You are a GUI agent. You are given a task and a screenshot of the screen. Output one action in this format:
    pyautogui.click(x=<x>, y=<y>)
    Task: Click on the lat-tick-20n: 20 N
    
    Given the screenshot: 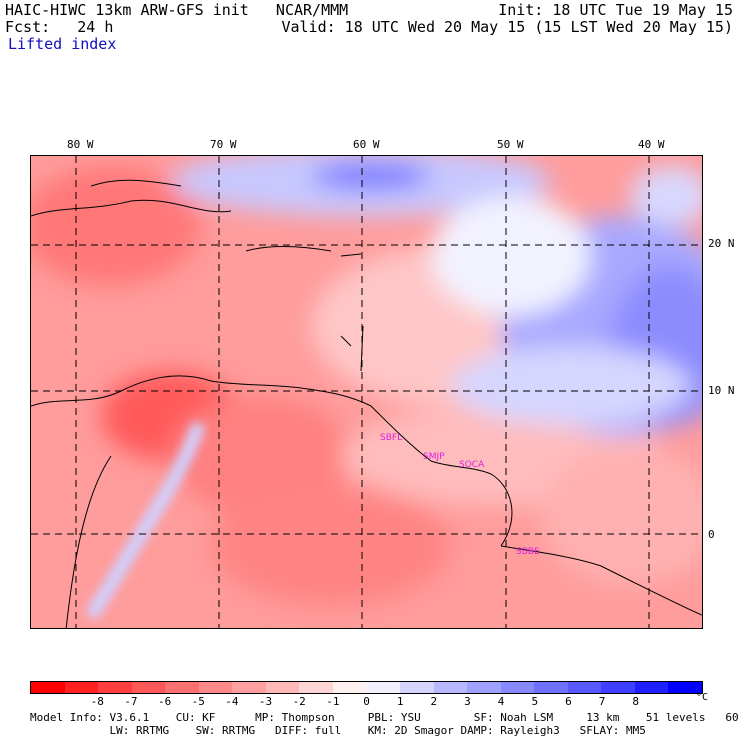 What is the action you would take?
    pyautogui.click(x=721, y=243)
    